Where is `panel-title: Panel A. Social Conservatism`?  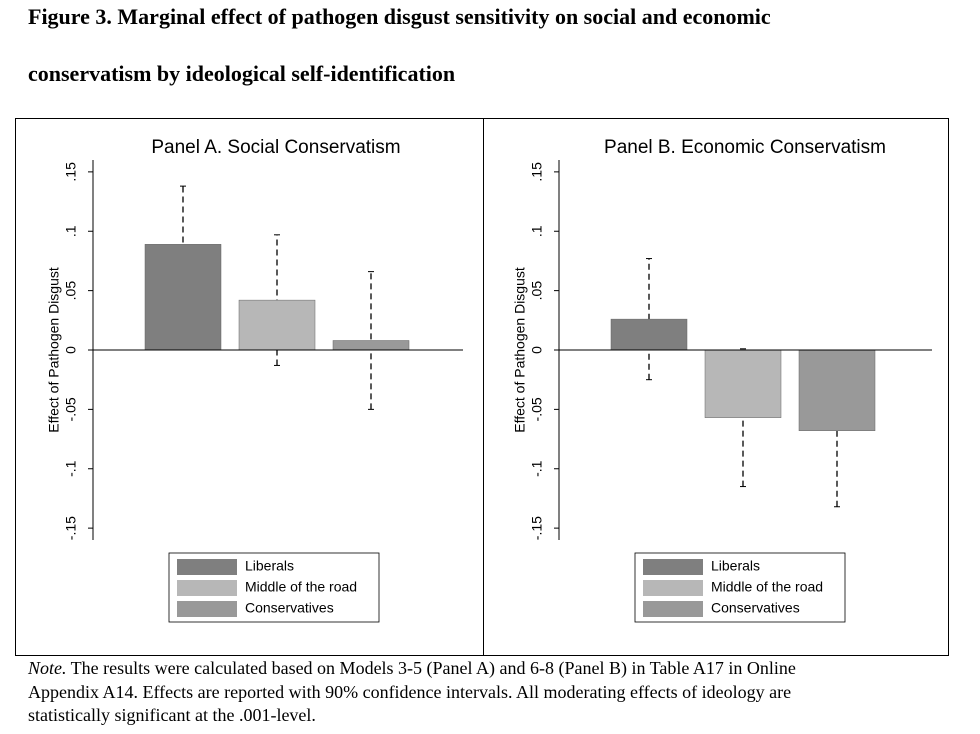
panel-title: Panel A. Social Conservatism is located at coordinates (275, 147).